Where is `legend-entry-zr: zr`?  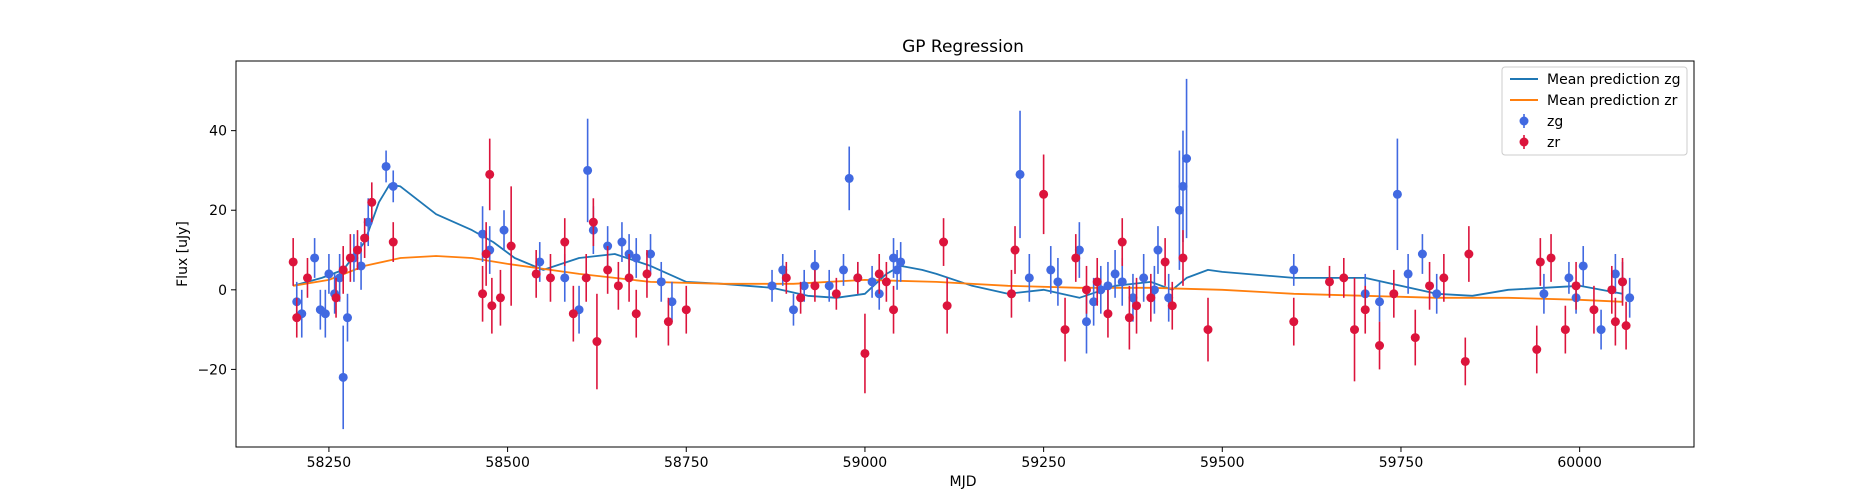 legend-entry-zr: zr is located at coordinates (1539, 143).